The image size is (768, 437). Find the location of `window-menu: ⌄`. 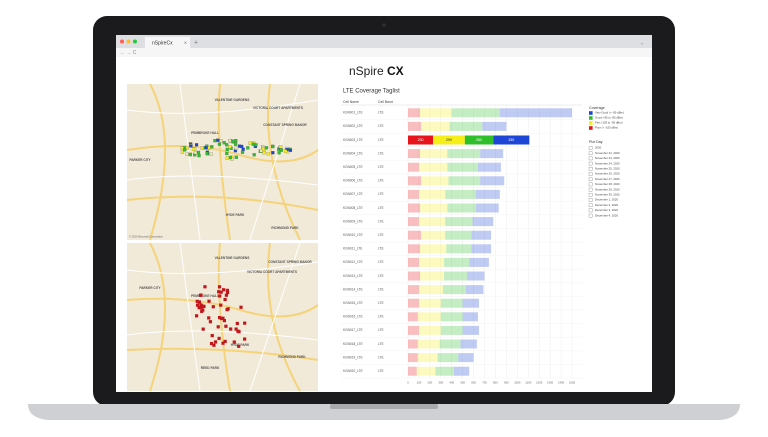

window-menu: ⌄ is located at coordinates (642, 43).